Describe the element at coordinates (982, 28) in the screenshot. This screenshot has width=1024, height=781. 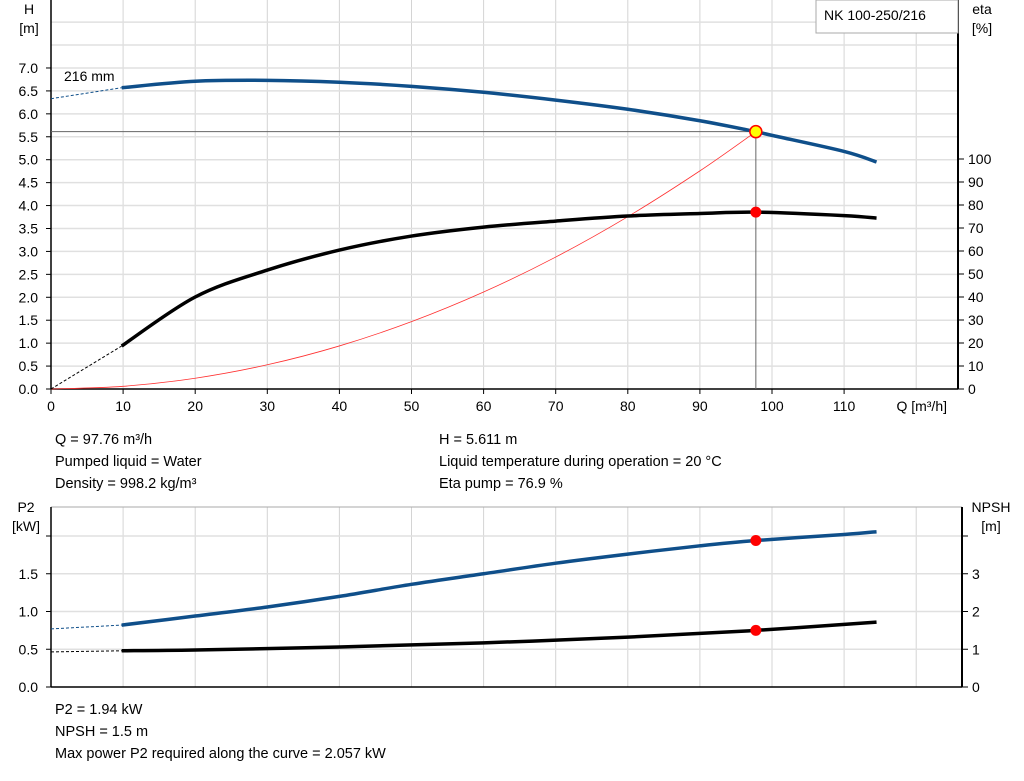
I see `y-axis-label-right: [%]` at that location.